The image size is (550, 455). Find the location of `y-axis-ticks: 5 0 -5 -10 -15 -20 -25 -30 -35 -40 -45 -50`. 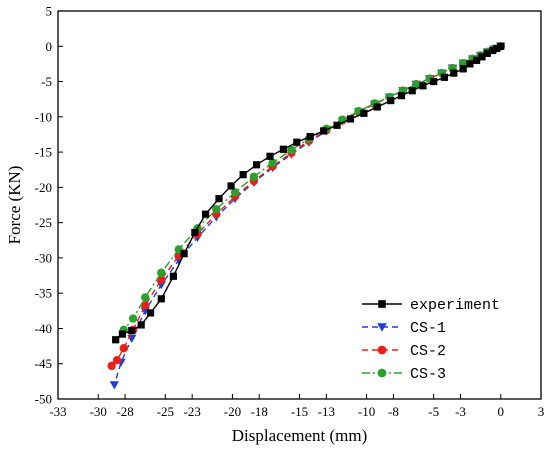

y-axis-ticks: 5 0 -5 -10 -15 -20 -25 -30 -35 -40 -45 -50 is located at coordinates (49, 205).